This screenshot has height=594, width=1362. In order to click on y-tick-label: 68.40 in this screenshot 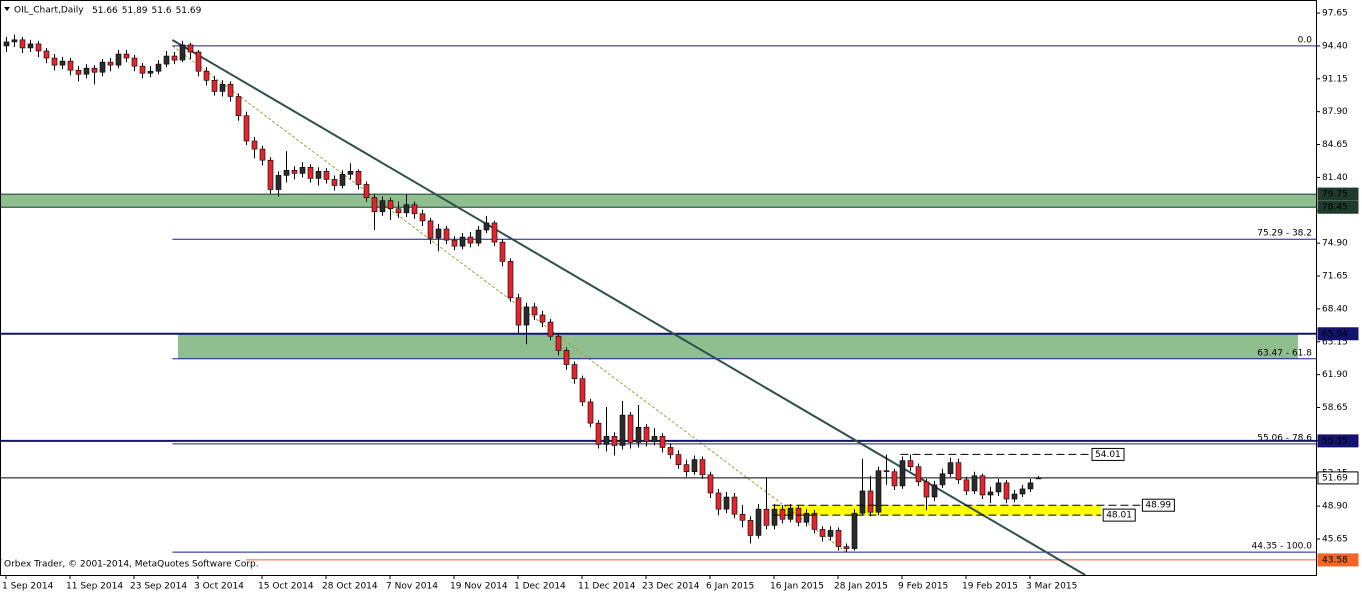, I will do `click(1335, 309)`.